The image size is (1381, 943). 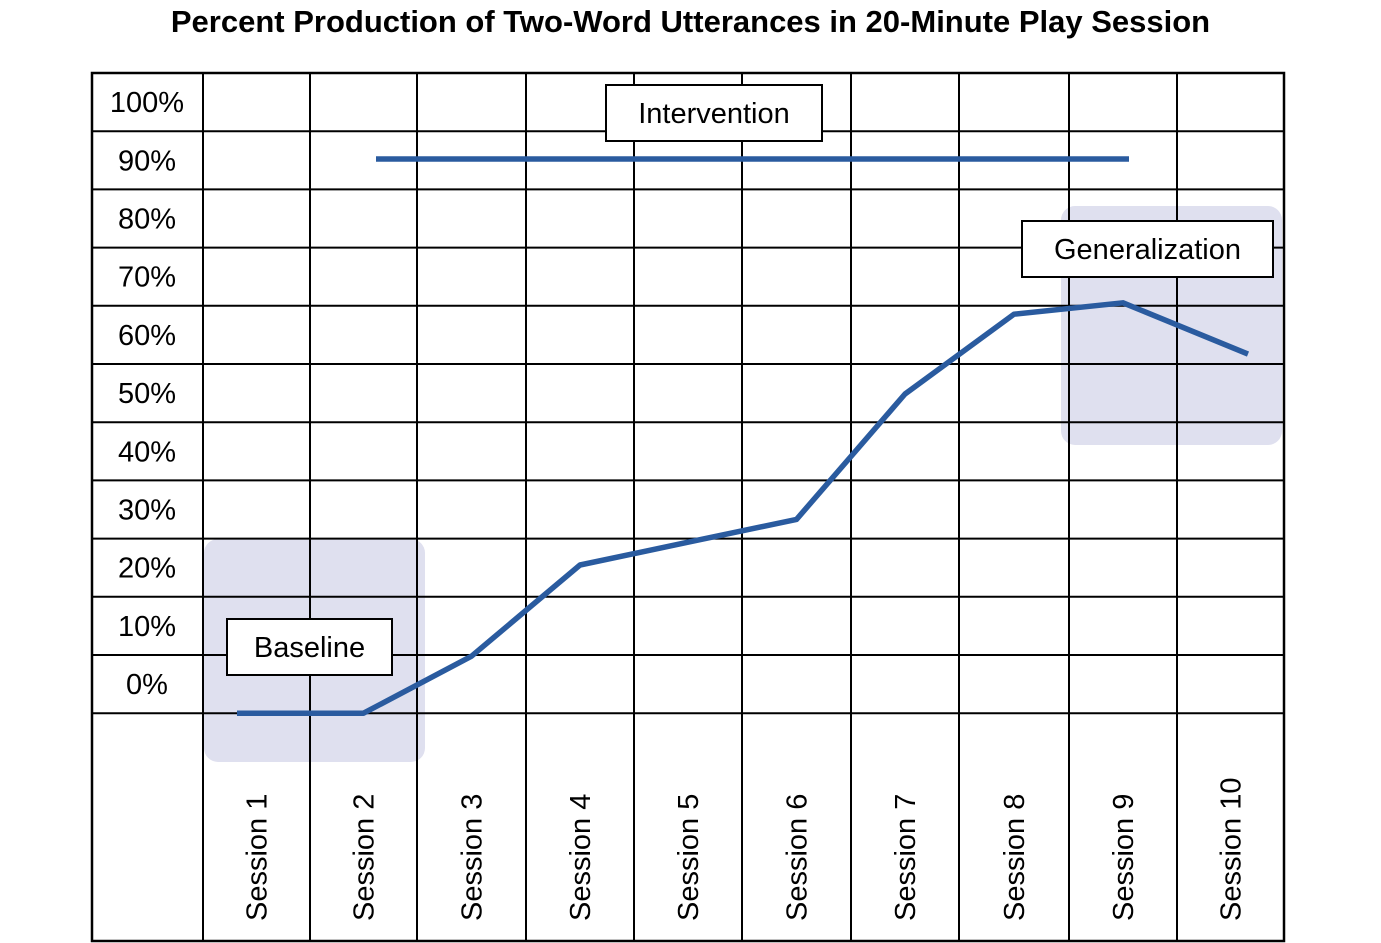 What do you see at coordinates (147, 452) in the screenshot?
I see `y-tick-label: 40%` at bounding box center [147, 452].